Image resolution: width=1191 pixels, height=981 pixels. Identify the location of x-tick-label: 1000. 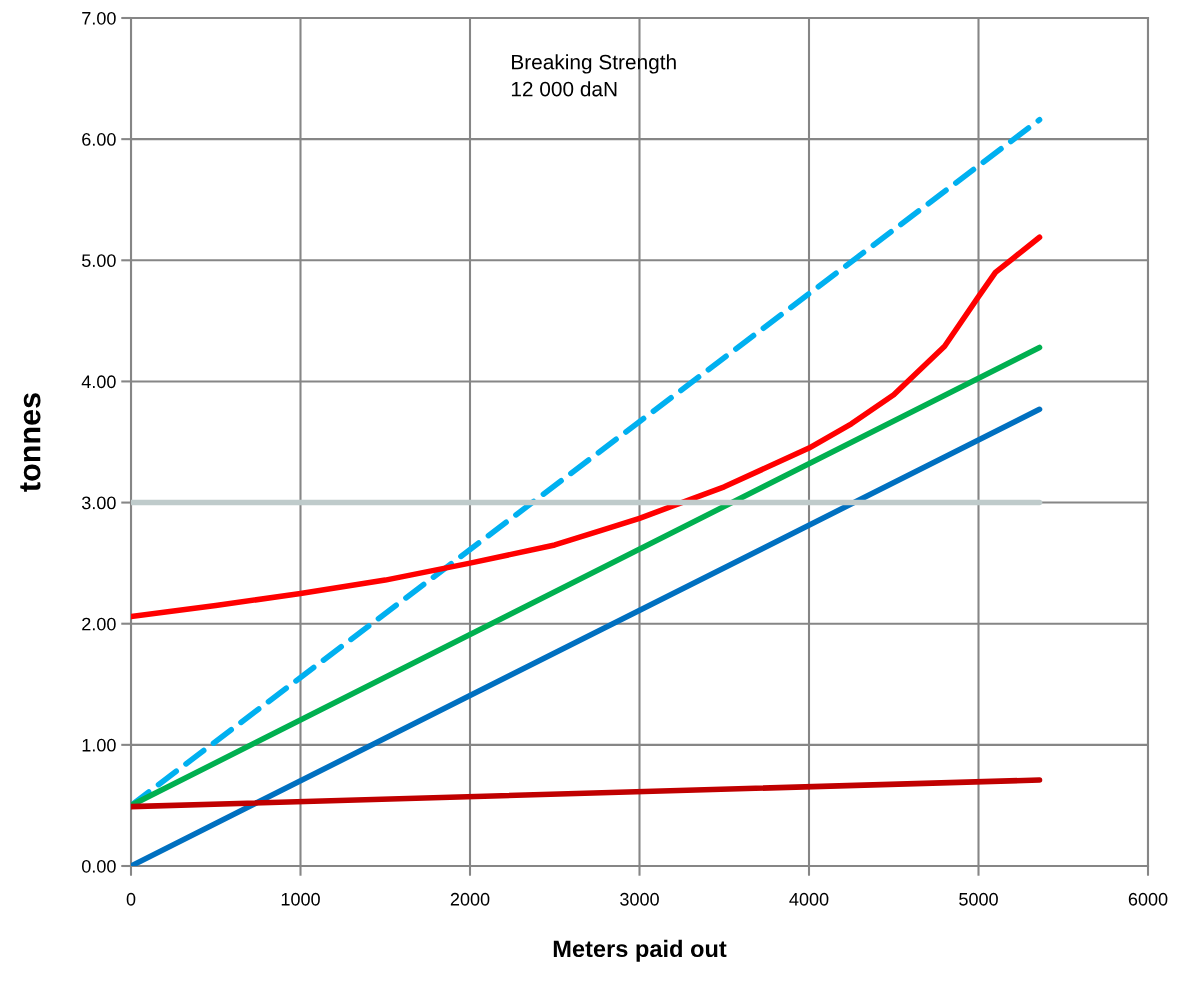
(300, 899).